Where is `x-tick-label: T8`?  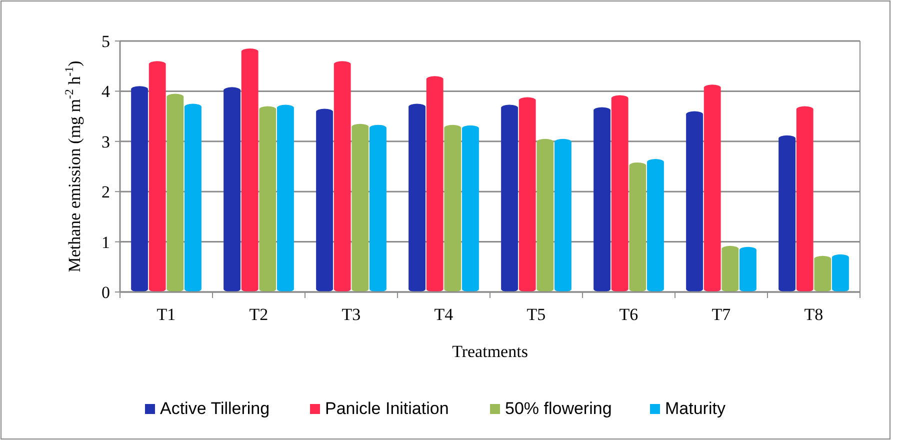
x-tick-label: T8 is located at coordinates (814, 314).